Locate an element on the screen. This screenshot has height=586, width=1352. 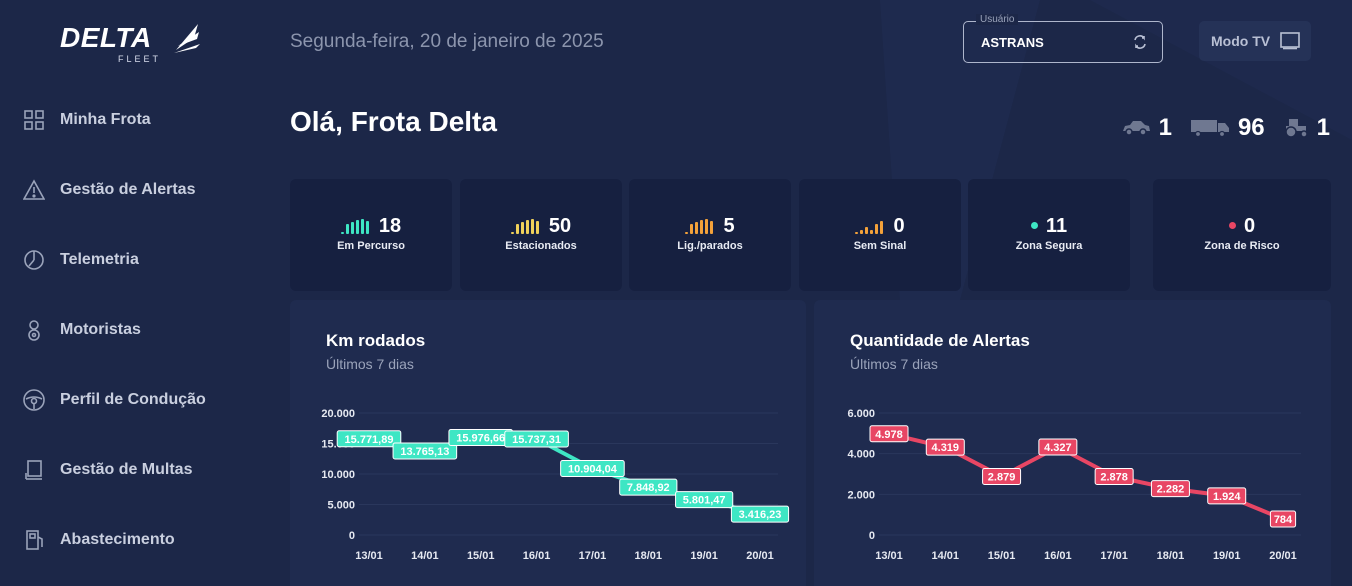
vehicle-counts: 1 96 1 is located at coordinates (1216, 128).